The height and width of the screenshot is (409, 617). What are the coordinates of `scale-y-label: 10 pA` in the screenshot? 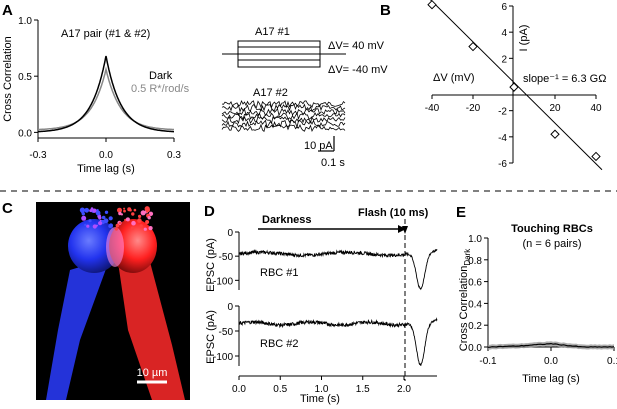 It's located at (318, 146).